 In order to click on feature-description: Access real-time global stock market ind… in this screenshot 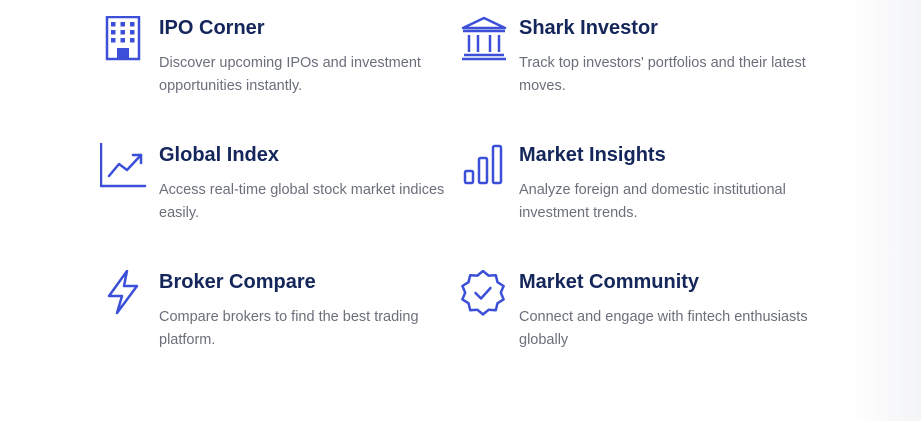, I will do `click(302, 201)`.